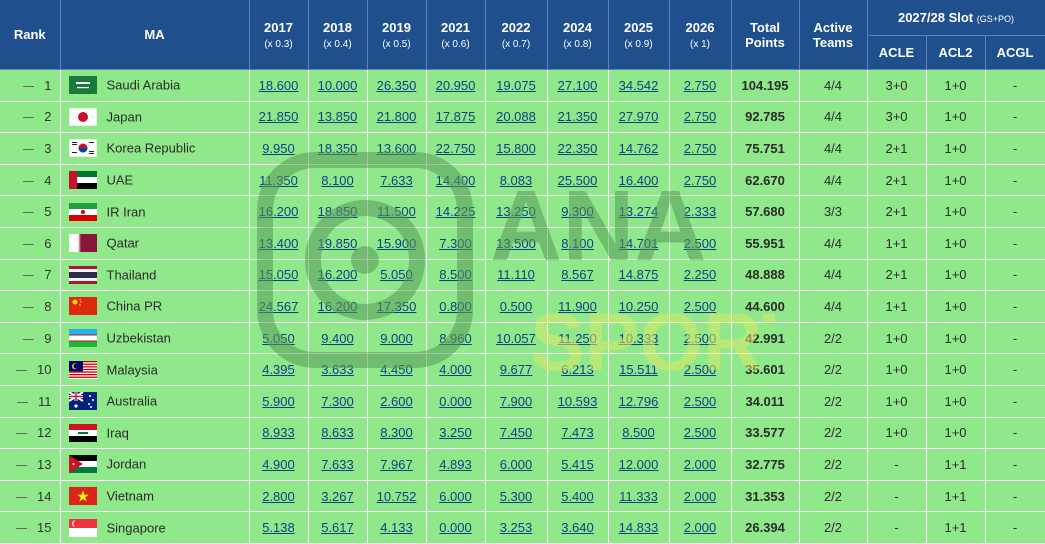 This screenshot has height=544, width=1045. I want to click on points-cell: 14.875, so click(639, 275).